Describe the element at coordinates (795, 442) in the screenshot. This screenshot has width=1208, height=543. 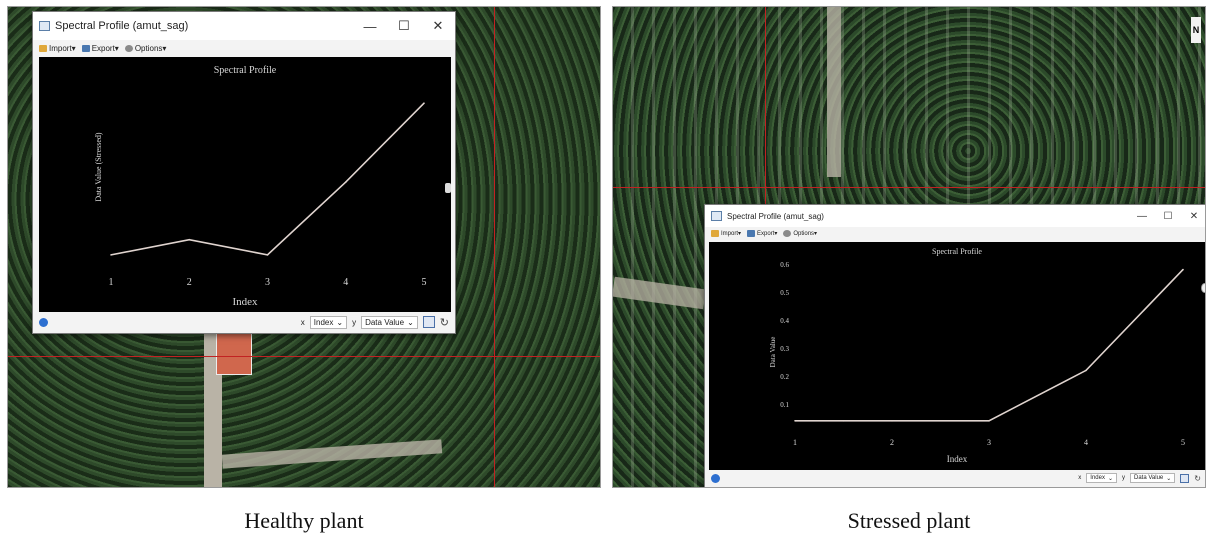
I see `x-tick-label: 1` at that location.